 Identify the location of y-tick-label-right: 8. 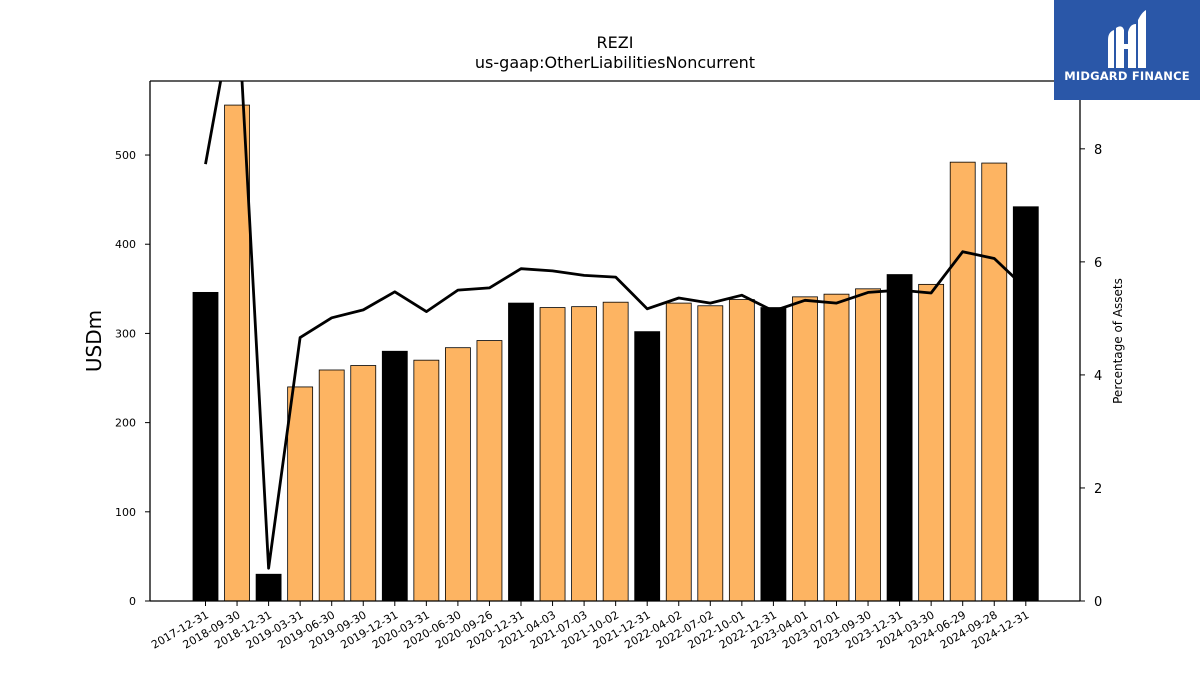
(1098, 150).